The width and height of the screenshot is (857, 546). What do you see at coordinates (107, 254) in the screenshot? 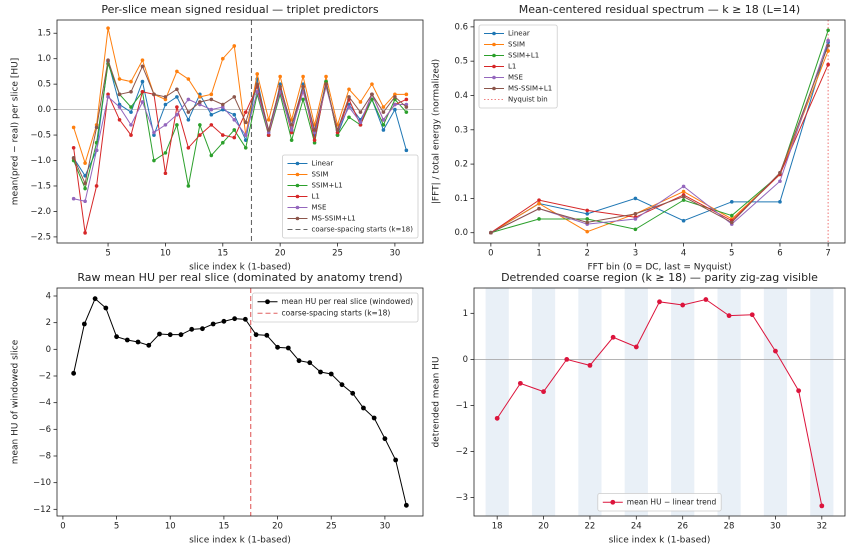
I see `x-tick-label: 5` at bounding box center [107, 254].